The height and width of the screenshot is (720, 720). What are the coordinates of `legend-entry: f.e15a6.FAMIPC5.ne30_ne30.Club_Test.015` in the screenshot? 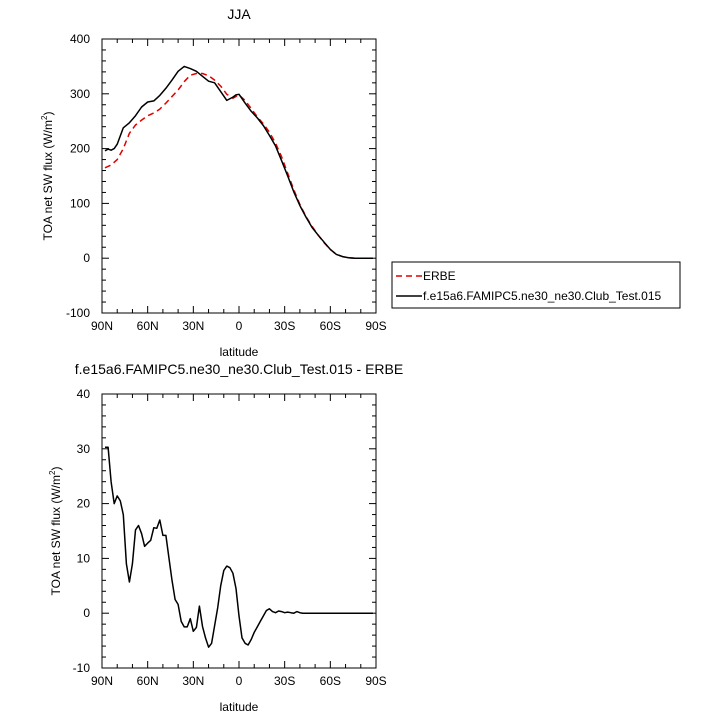 It's located at (542, 296).